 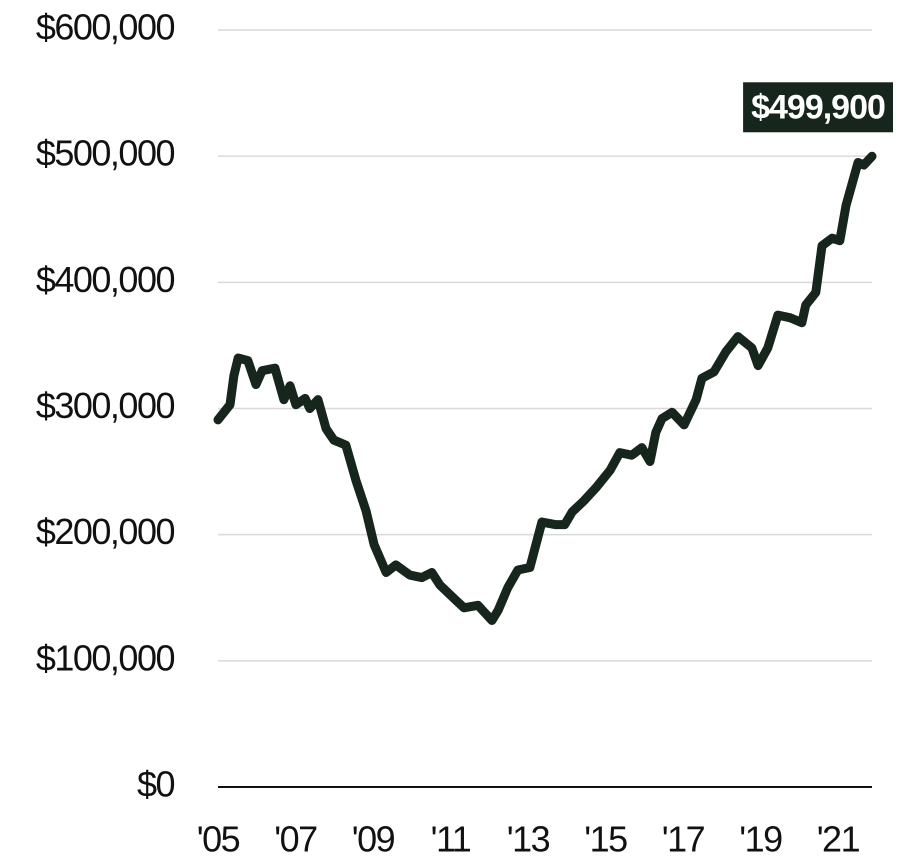 What do you see at coordinates (295, 839) in the screenshot?
I see `x-tick-label: '07` at bounding box center [295, 839].